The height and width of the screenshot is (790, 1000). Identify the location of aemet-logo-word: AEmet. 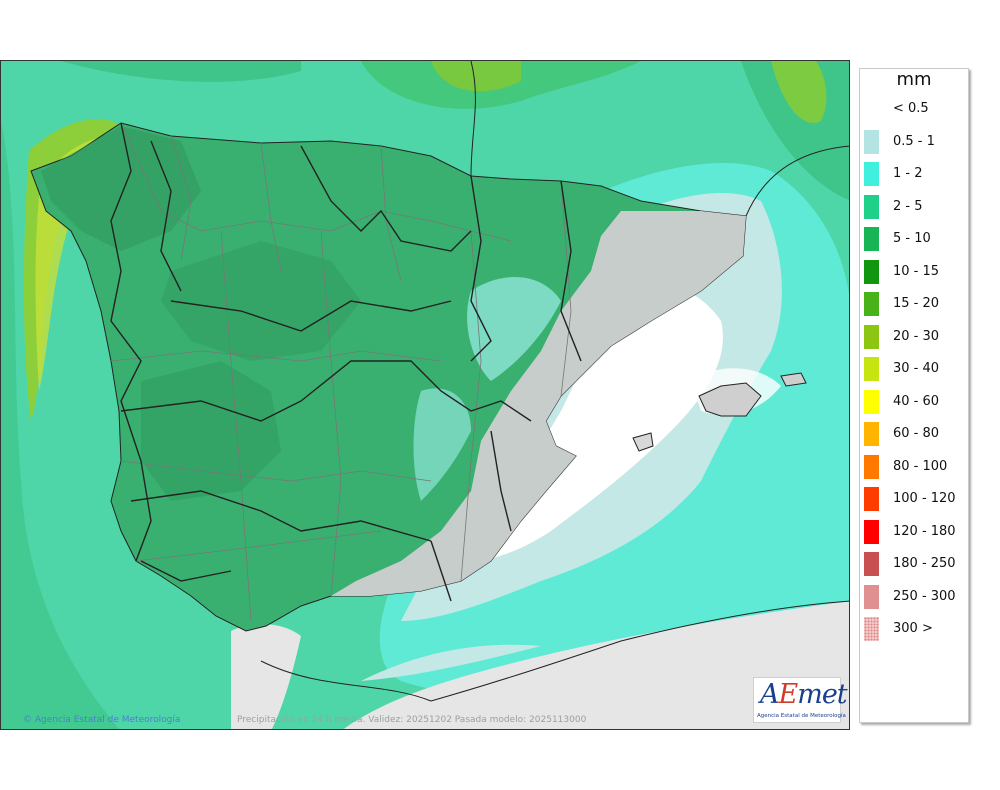
(804, 694).